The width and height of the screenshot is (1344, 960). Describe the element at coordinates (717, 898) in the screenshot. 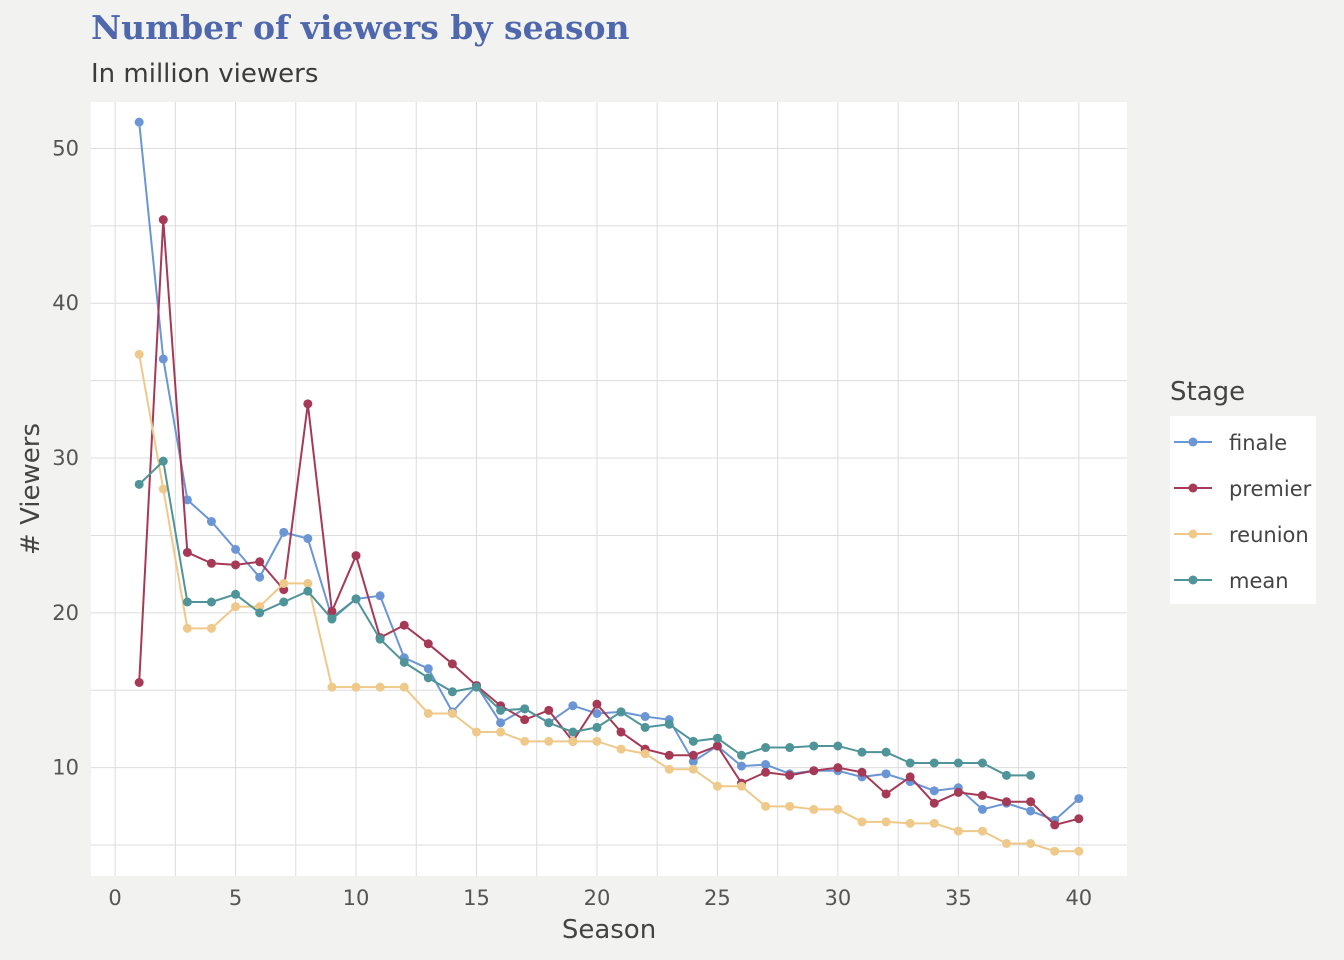

I see `x-tick-label: 25` at that location.